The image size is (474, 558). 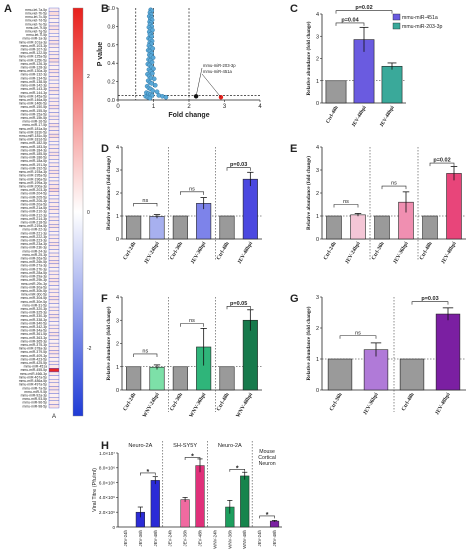 What do you see at coordinates (117, 240) in the screenshot?
I see `d-y-tick-label: 0` at bounding box center [117, 240].